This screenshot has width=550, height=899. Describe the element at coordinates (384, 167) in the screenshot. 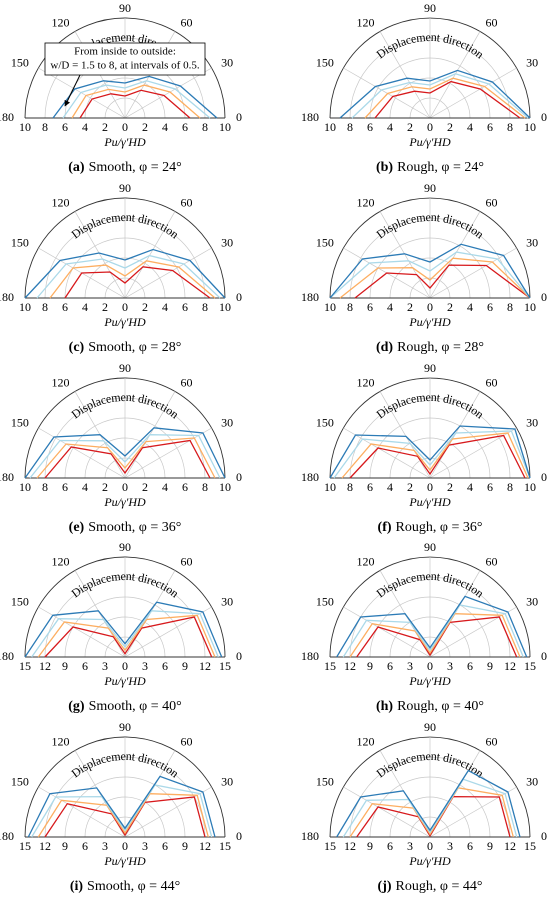

I see `caption-label: (b)` at that location.